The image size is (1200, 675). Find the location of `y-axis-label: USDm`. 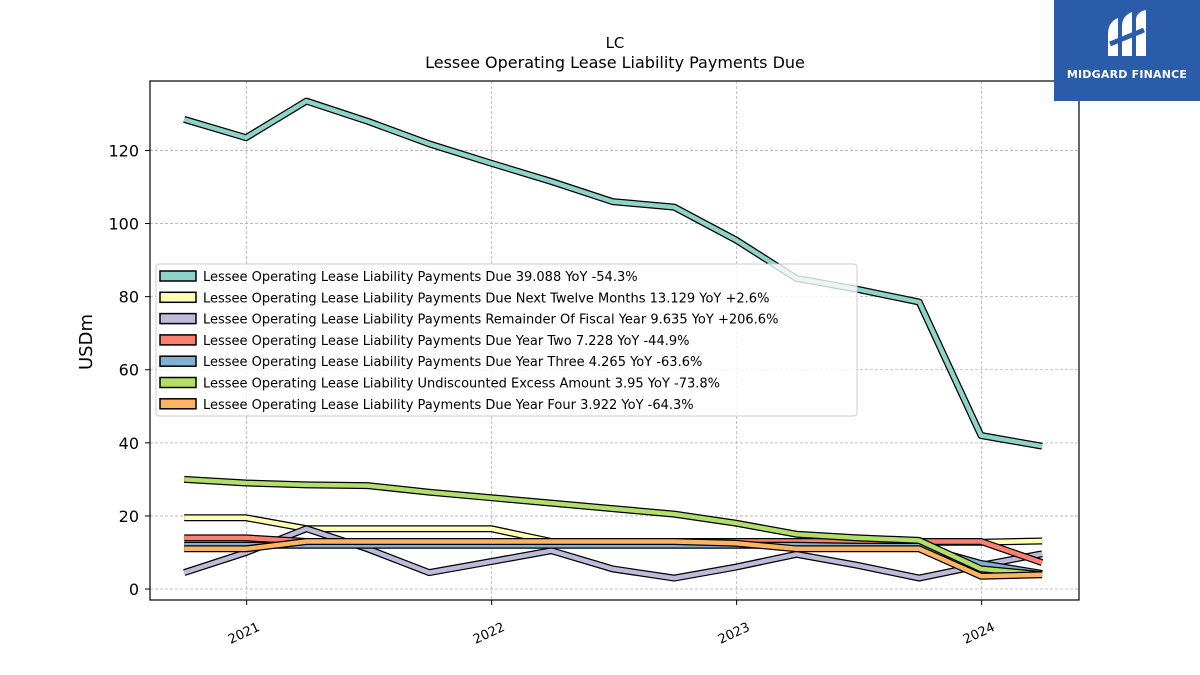

y-axis-label: USDm is located at coordinates (86, 342).